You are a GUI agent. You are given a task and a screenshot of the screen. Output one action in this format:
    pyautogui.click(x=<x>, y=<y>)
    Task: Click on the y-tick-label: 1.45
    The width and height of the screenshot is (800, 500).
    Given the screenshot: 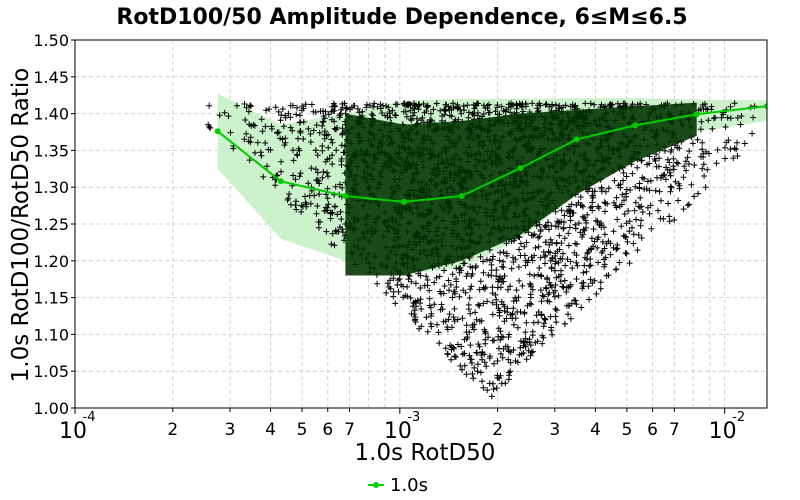 What is the action you would take?
    pyautogui.click(x=51, y=77)
    